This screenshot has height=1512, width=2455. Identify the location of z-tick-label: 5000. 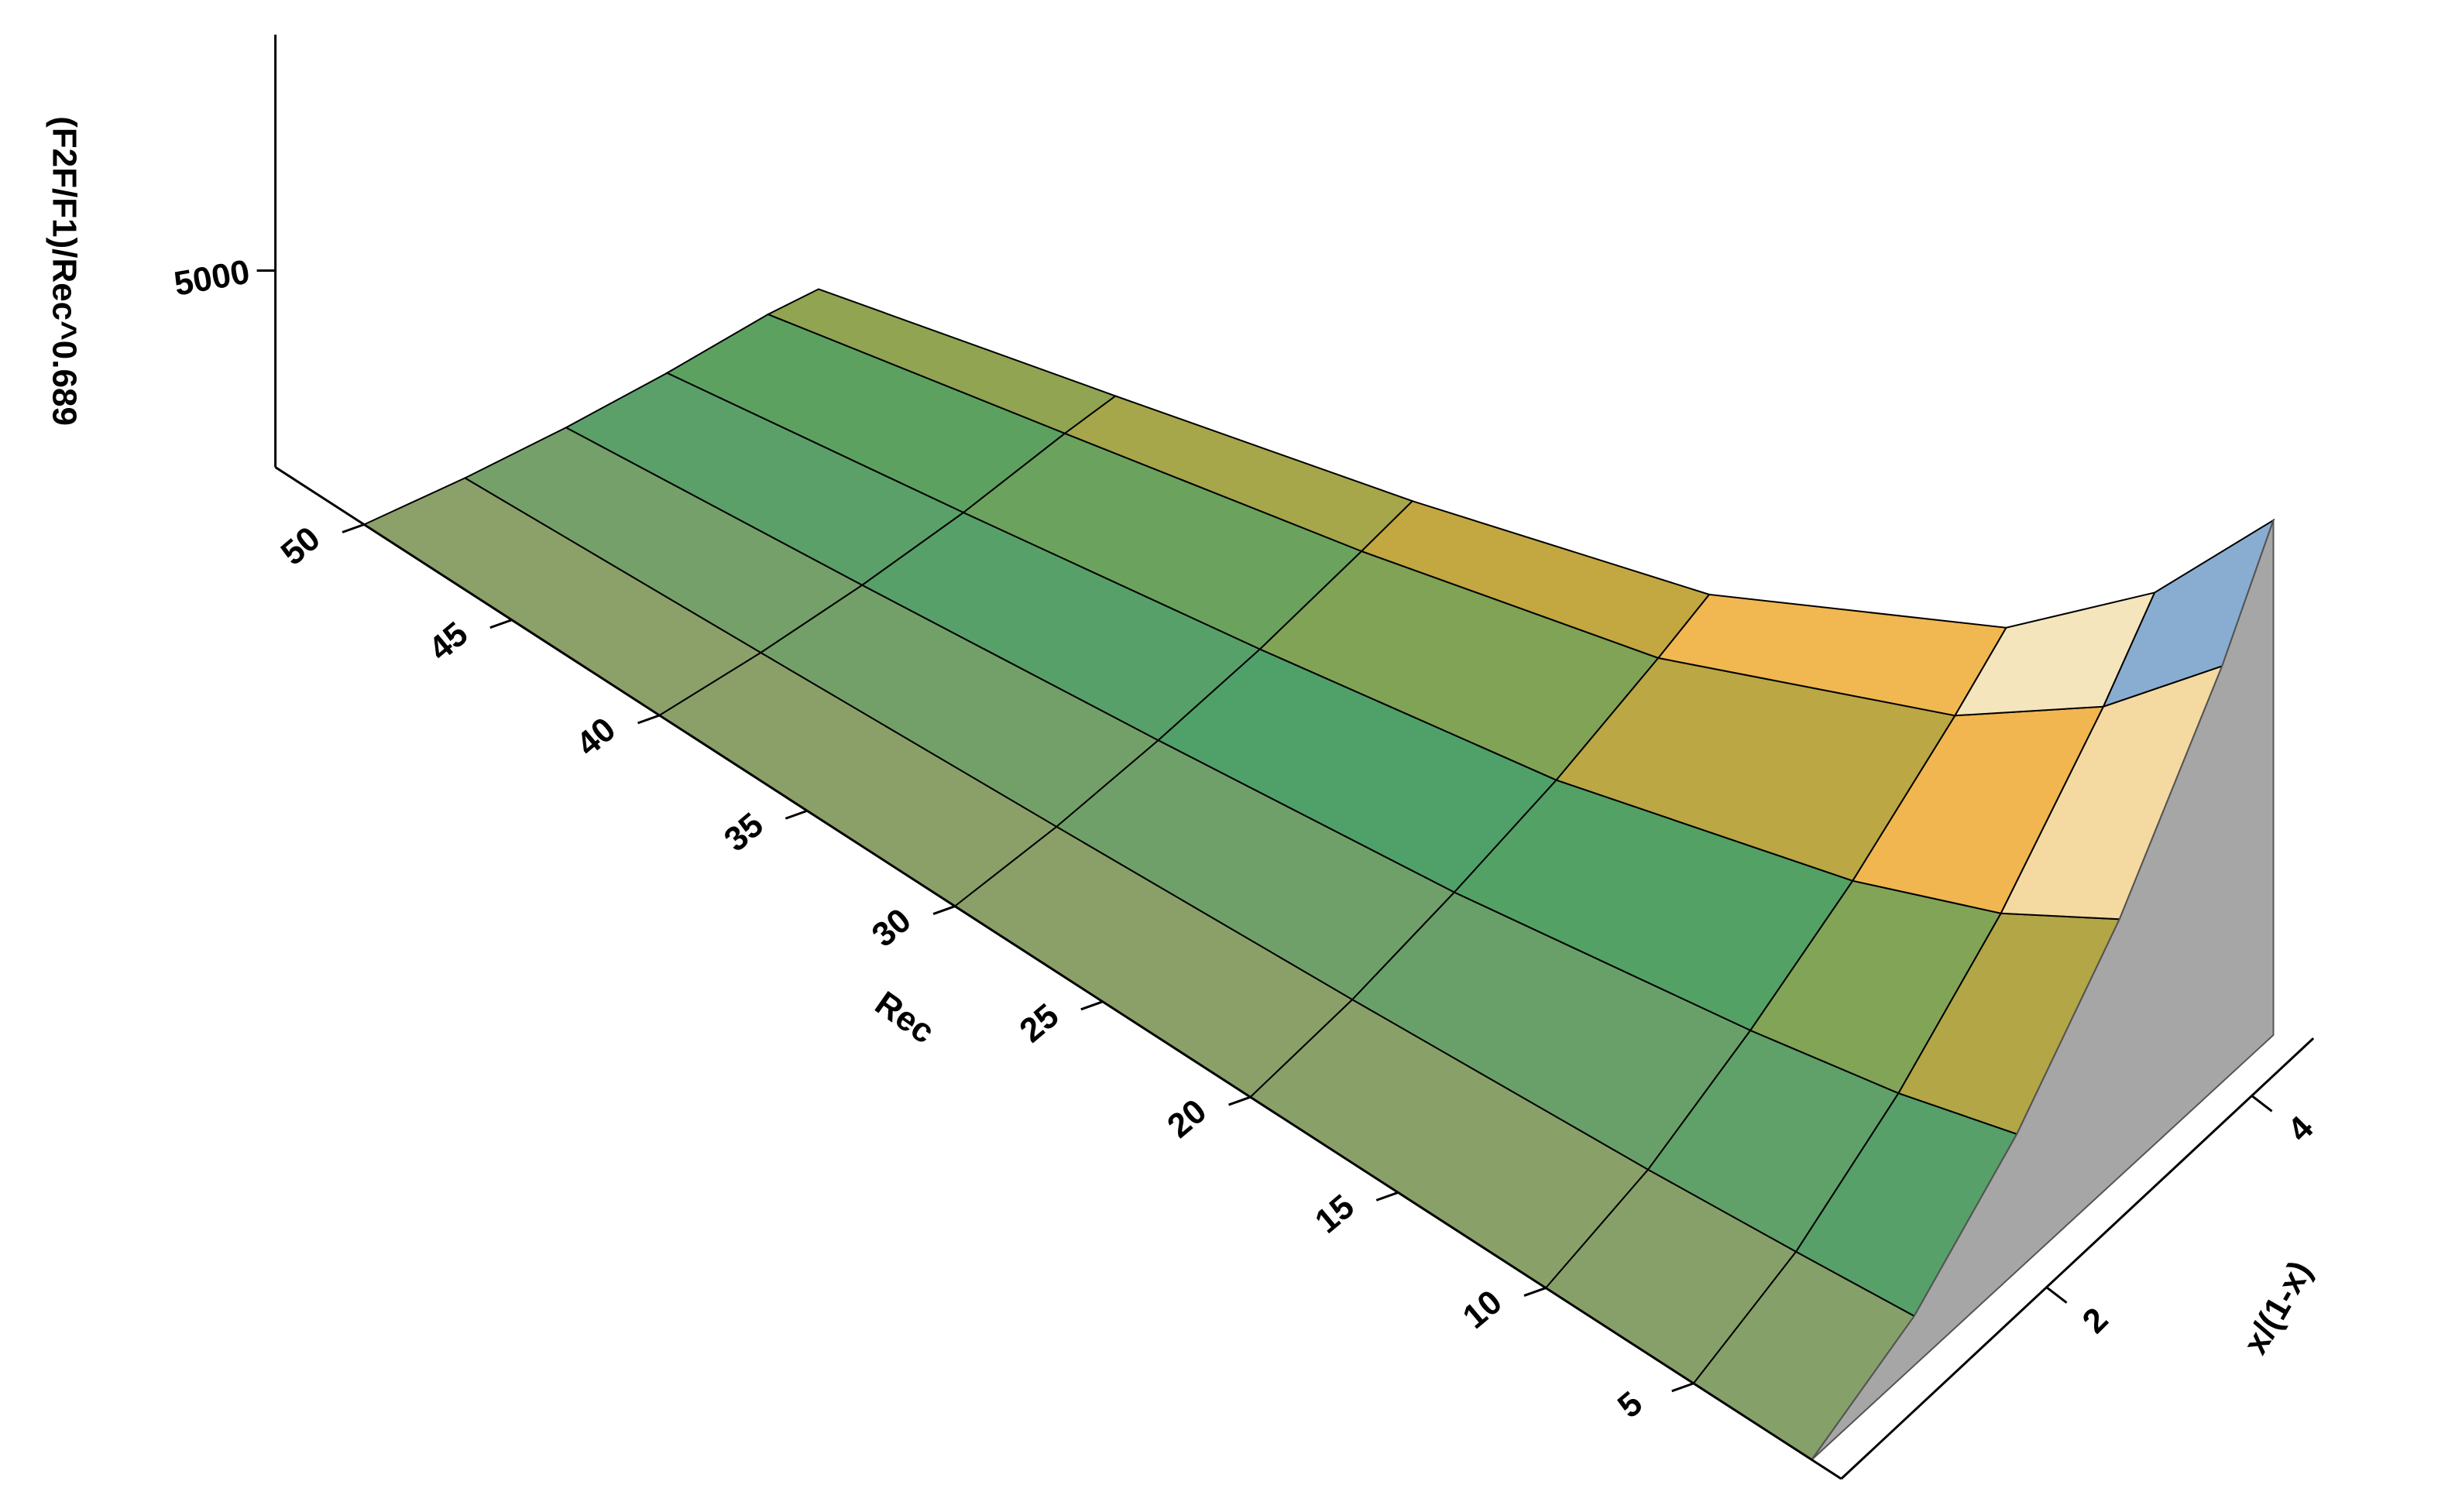
(211, 277).